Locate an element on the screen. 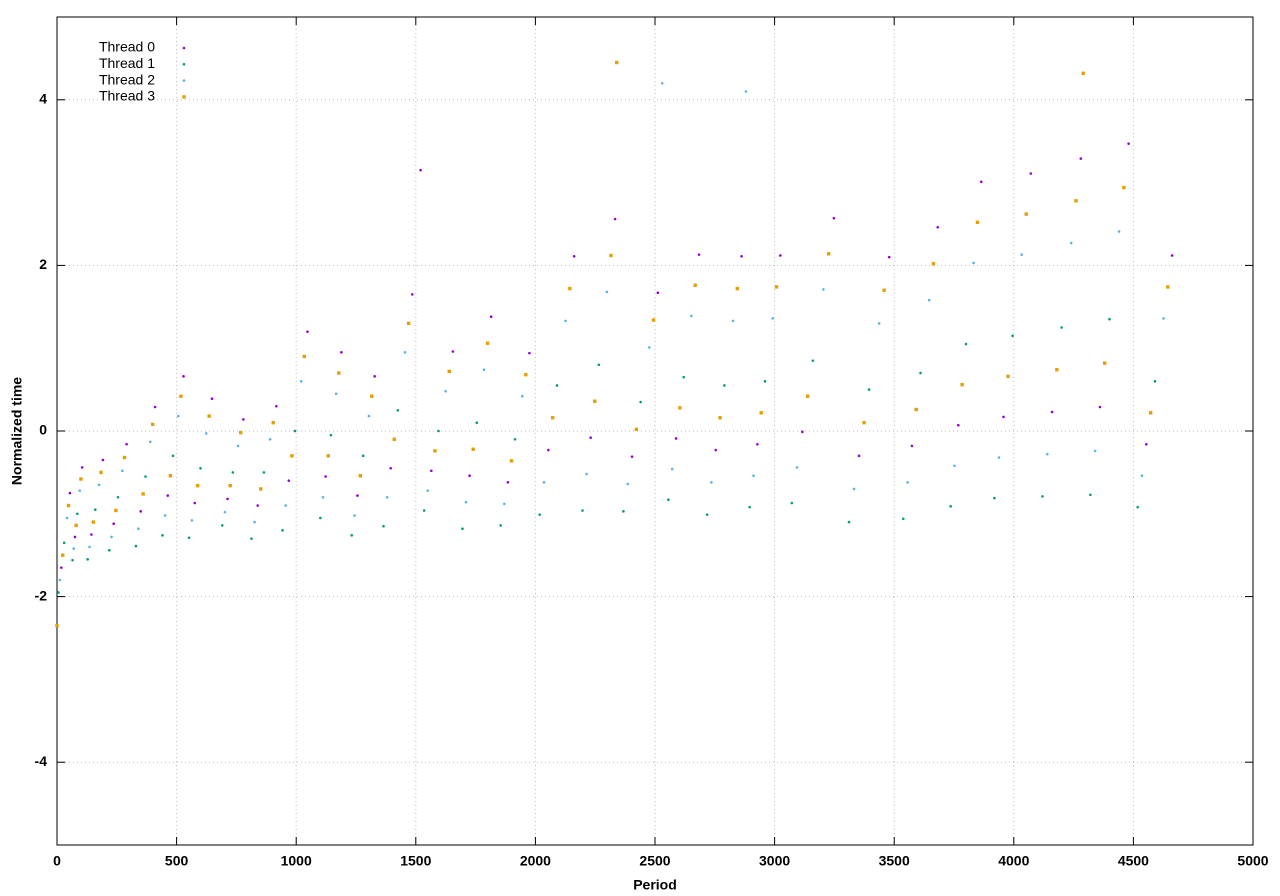 The height and width of the screenshot is (896, 1280). y-axis-label: Normalized time is located at coordinates (17, 431).